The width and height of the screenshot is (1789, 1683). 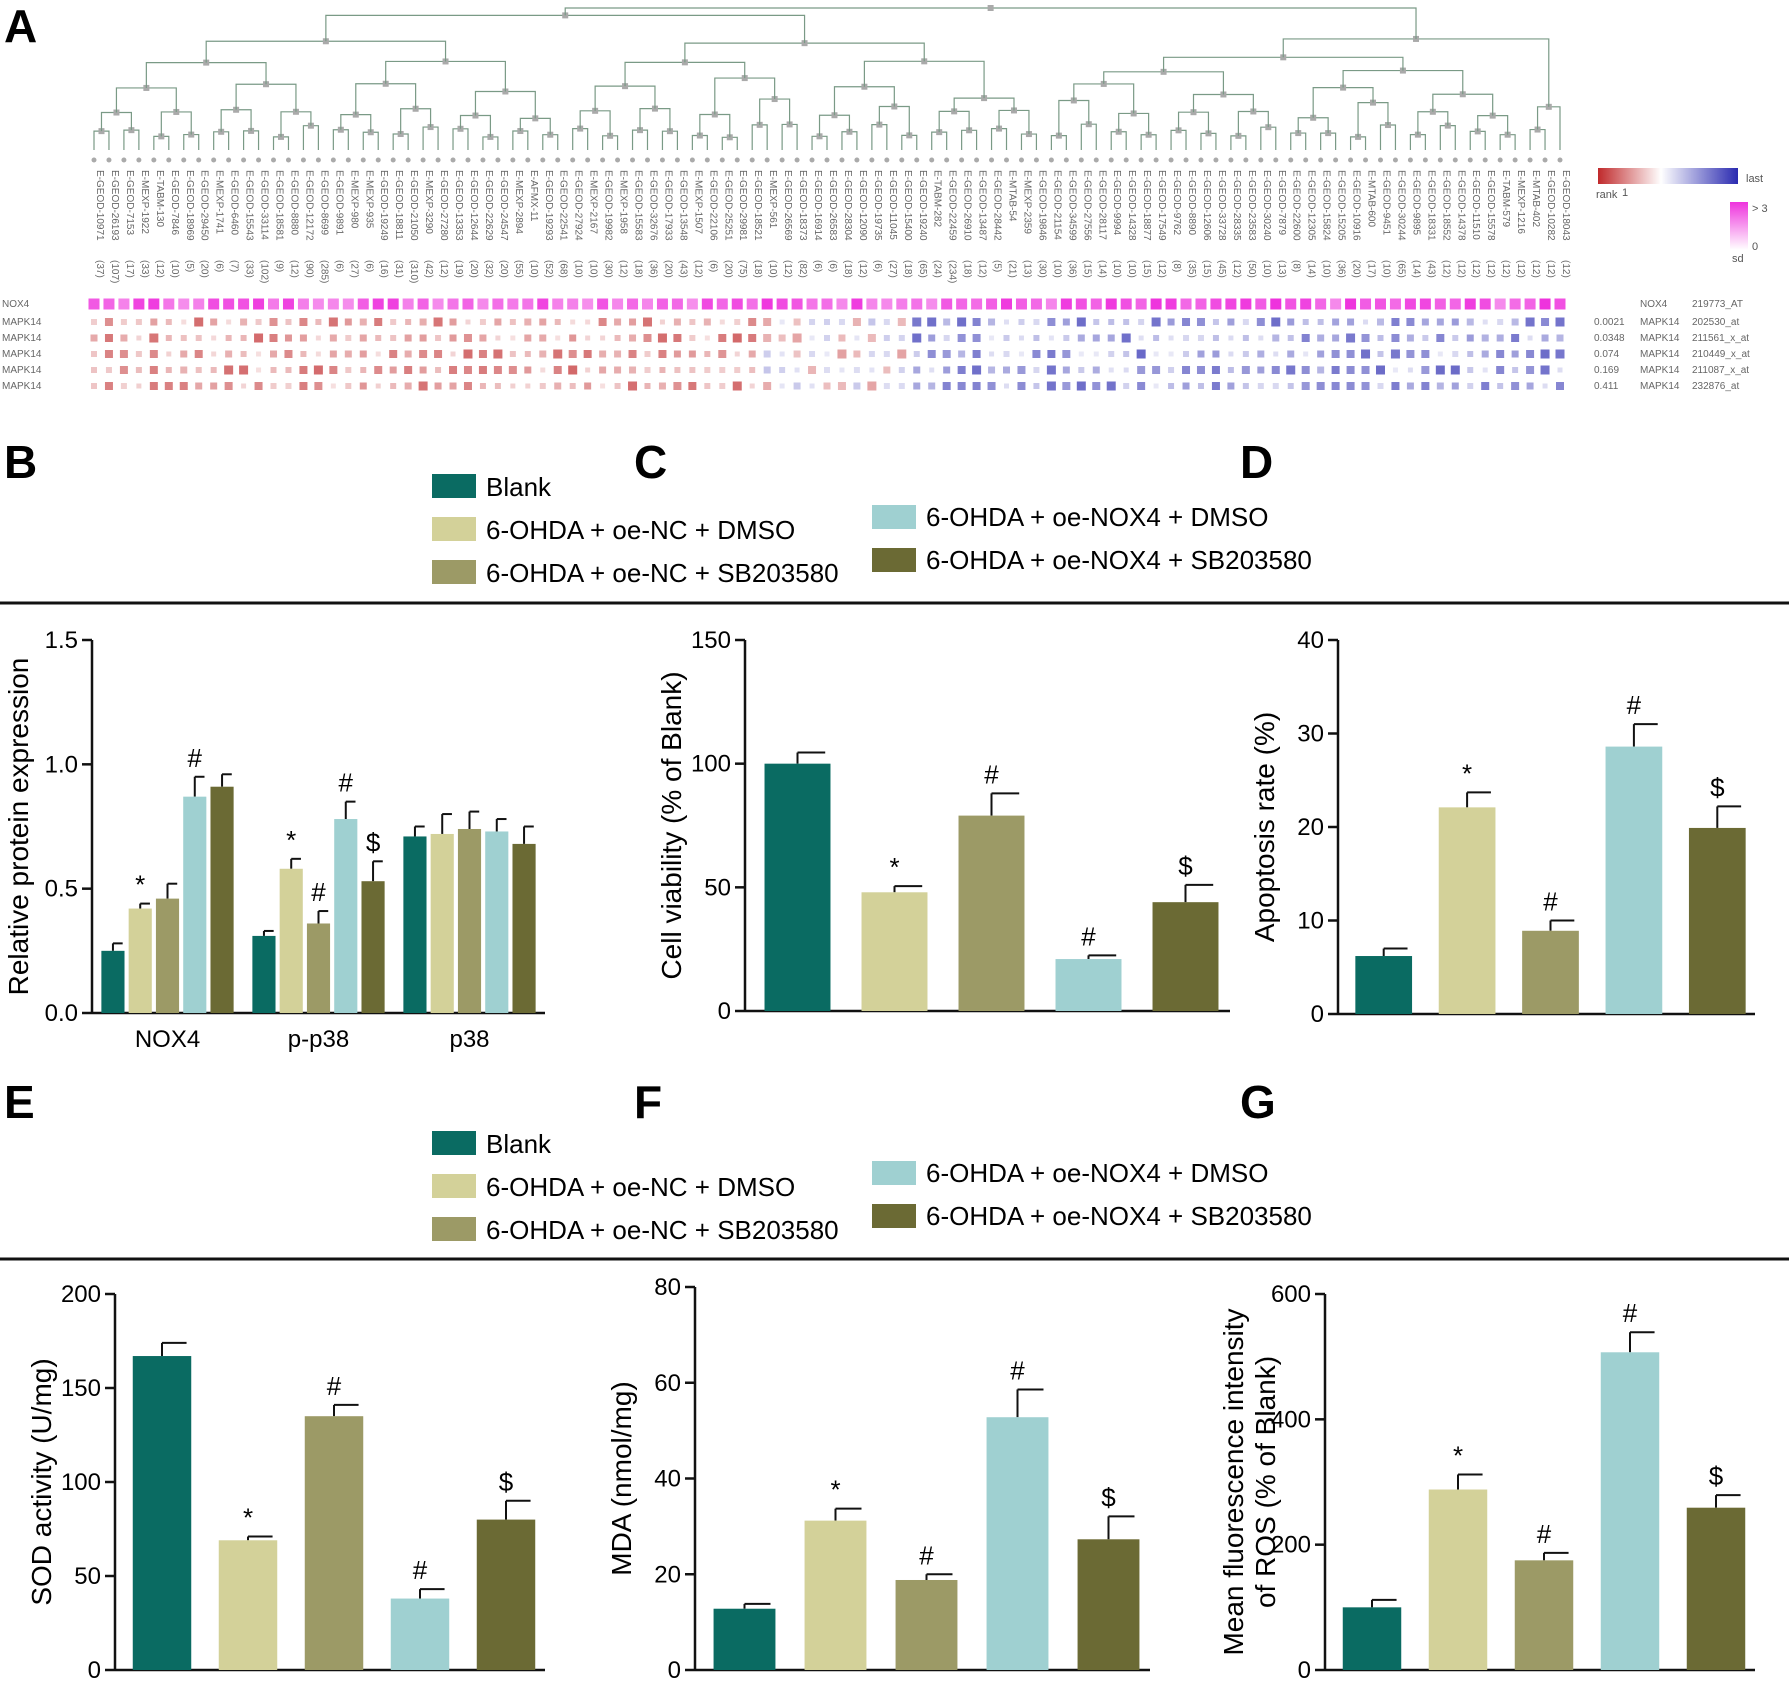 What do you see at coordinates (894, 560) in the screenshot?
I see `legend-swatch-nox4-sb` at bounding box center [894, 560].